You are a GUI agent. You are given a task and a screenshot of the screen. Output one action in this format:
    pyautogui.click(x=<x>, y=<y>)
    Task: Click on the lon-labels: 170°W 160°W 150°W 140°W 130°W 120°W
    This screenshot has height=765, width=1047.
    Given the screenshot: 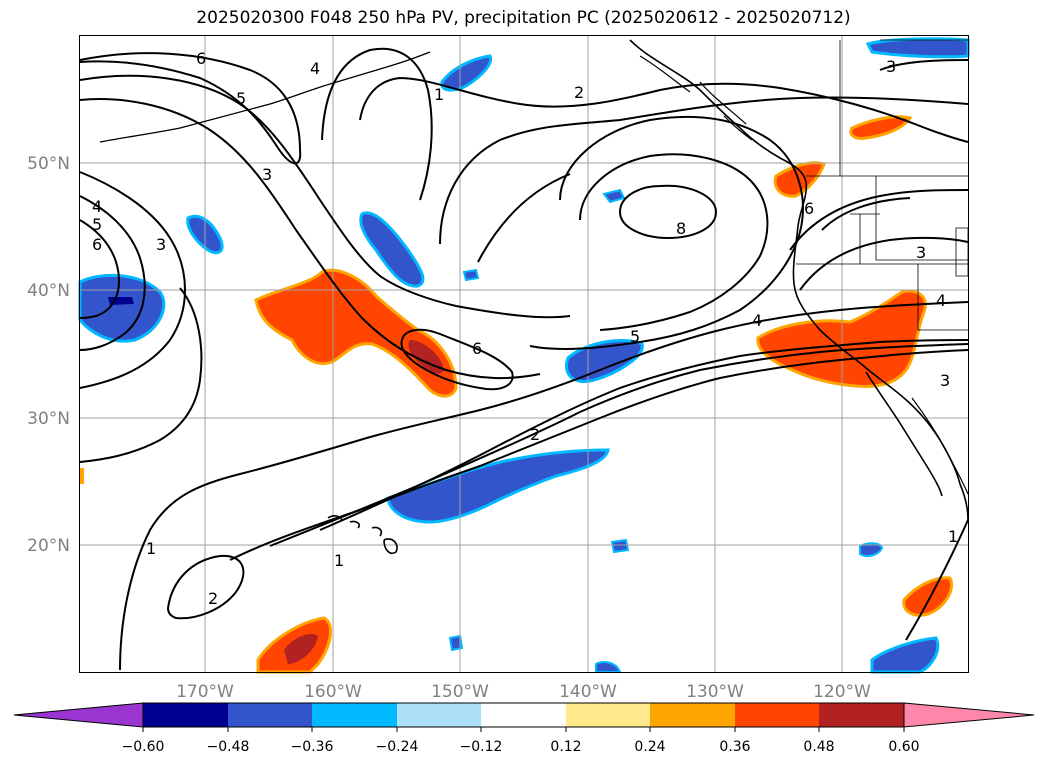 What is the action you would take?
    pyautogui.click(x=523, y=692)
    